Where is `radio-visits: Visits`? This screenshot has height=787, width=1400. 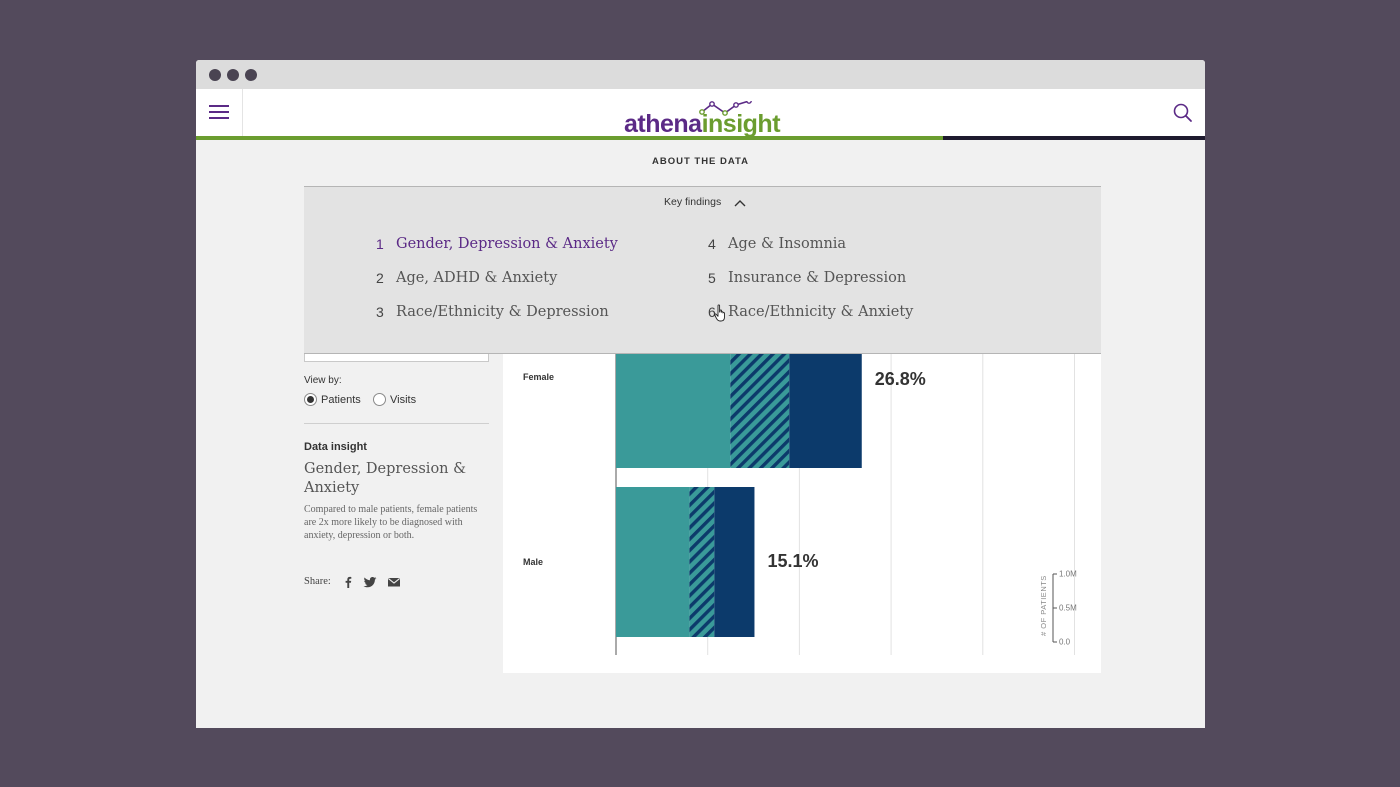 radio-visits: Visits is located at coordinates (398, 400).